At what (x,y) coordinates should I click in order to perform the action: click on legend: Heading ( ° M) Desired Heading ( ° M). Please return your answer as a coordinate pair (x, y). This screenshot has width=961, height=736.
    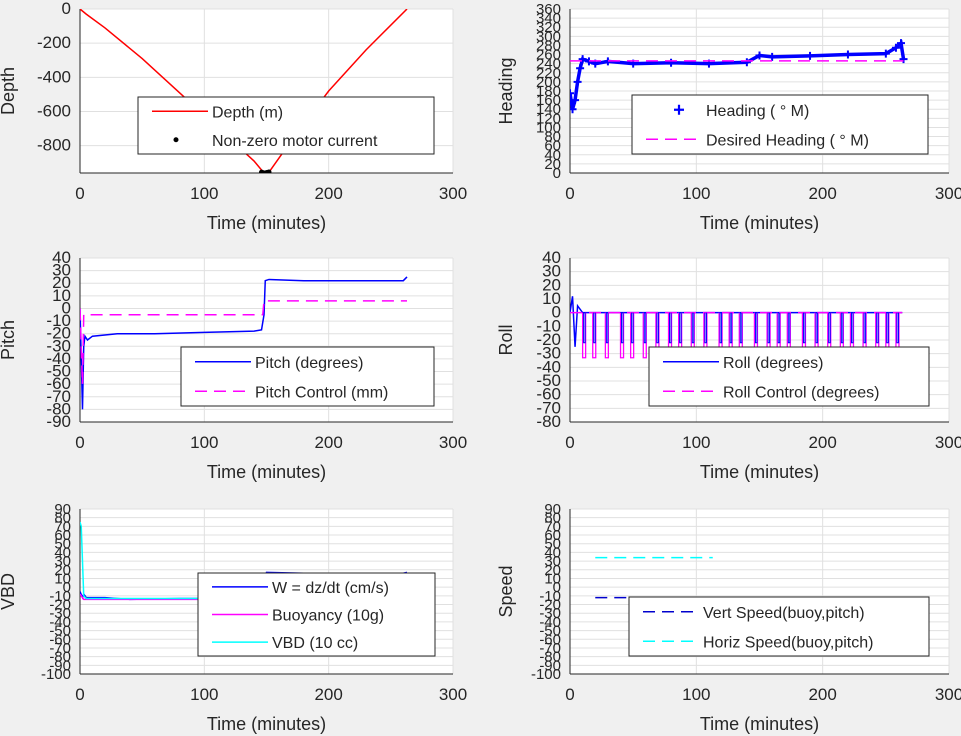
    Looking at the image, I should click on (780, 124).